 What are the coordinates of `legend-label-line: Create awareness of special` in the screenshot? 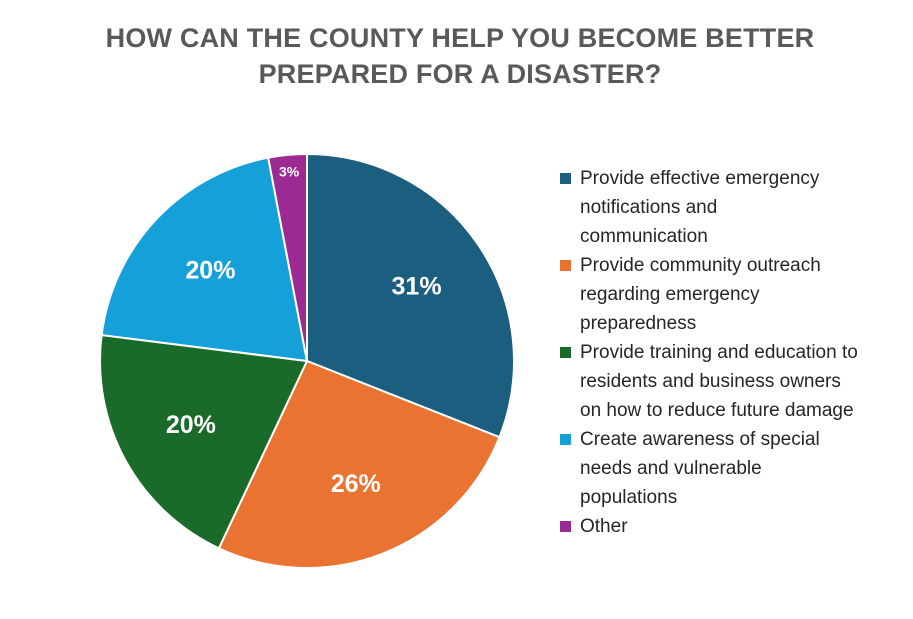 It's located at (700, 439).